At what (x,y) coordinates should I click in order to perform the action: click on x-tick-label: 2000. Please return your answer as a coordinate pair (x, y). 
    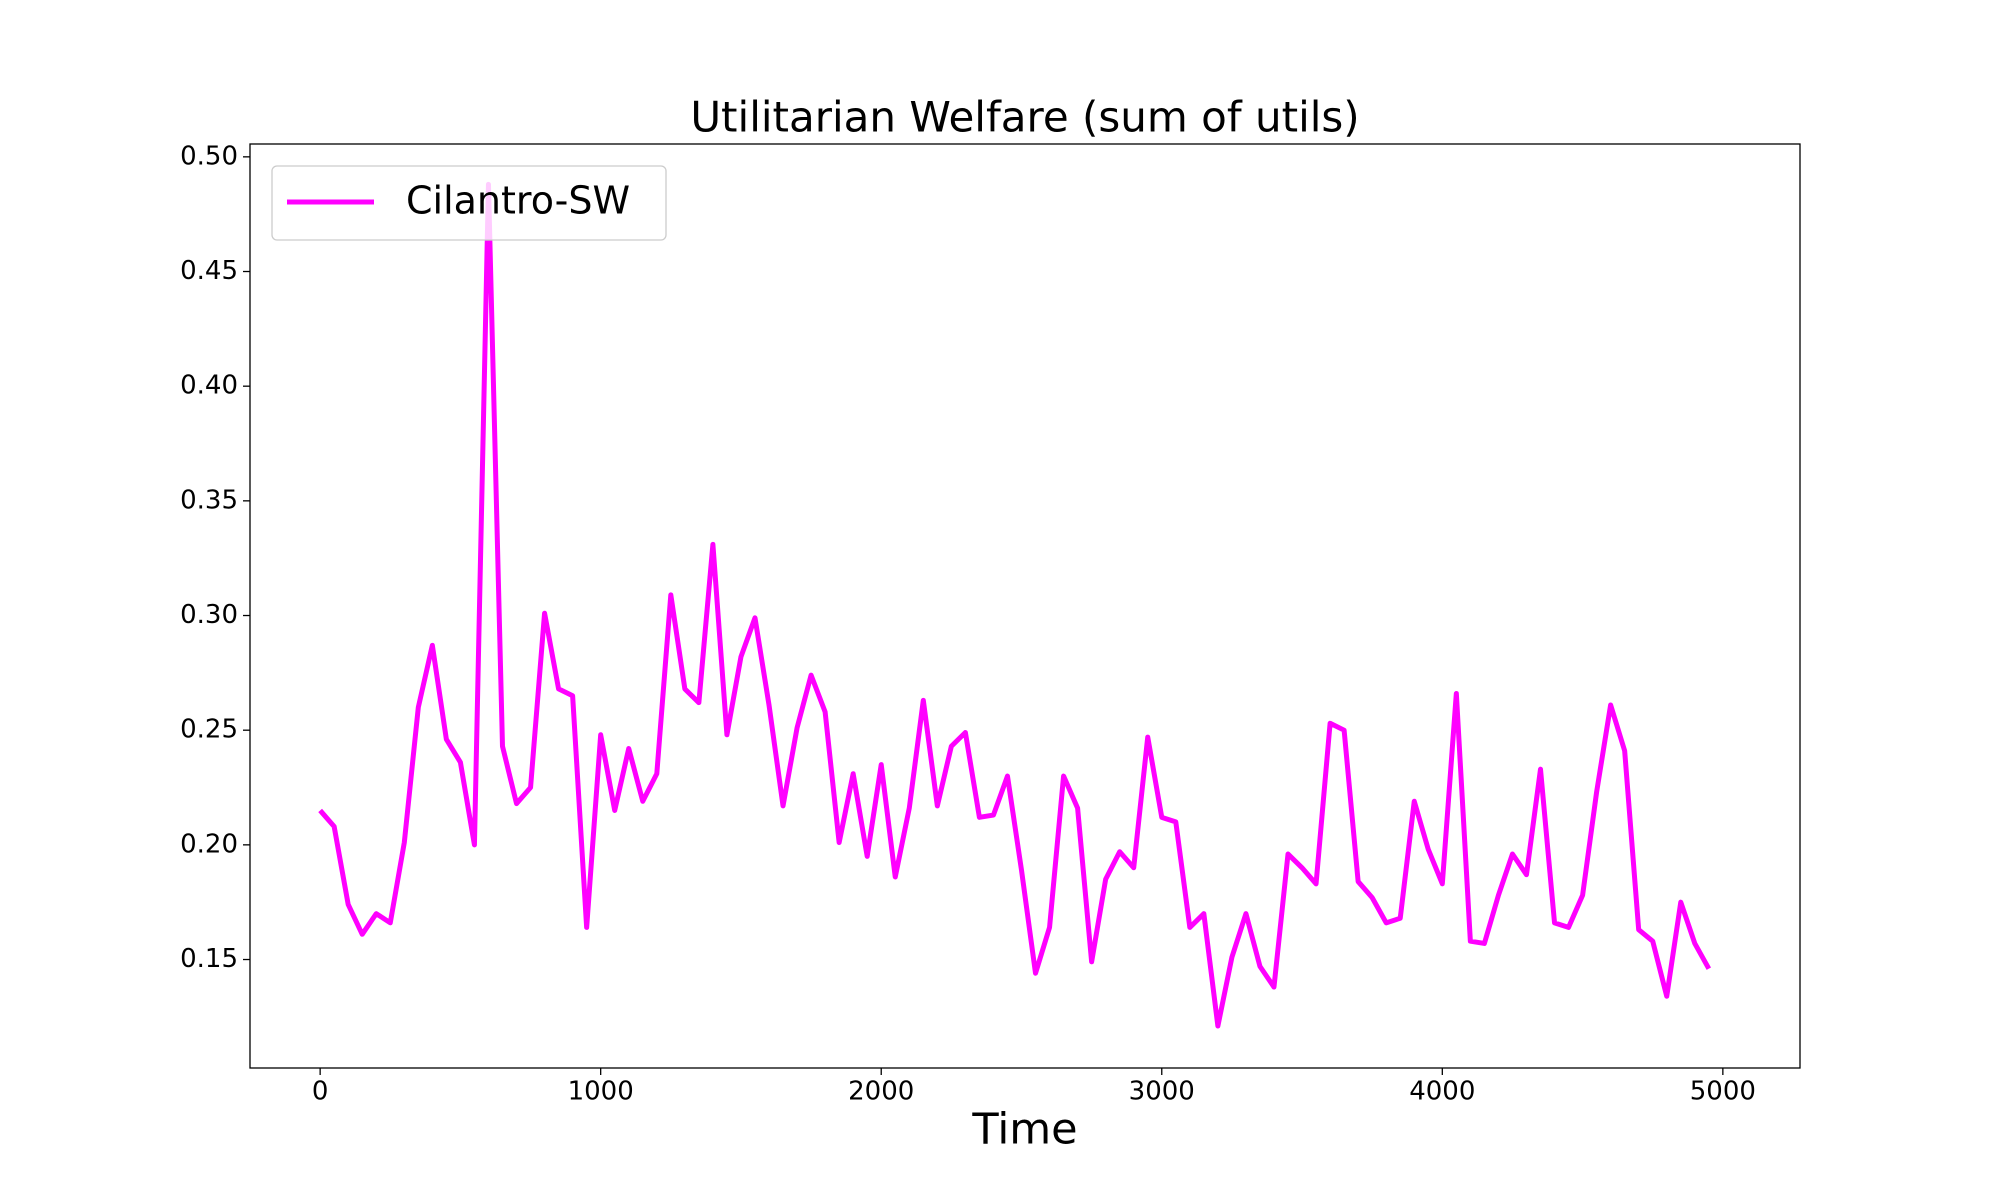
    Looking at the image, I should click on (881, 1092).